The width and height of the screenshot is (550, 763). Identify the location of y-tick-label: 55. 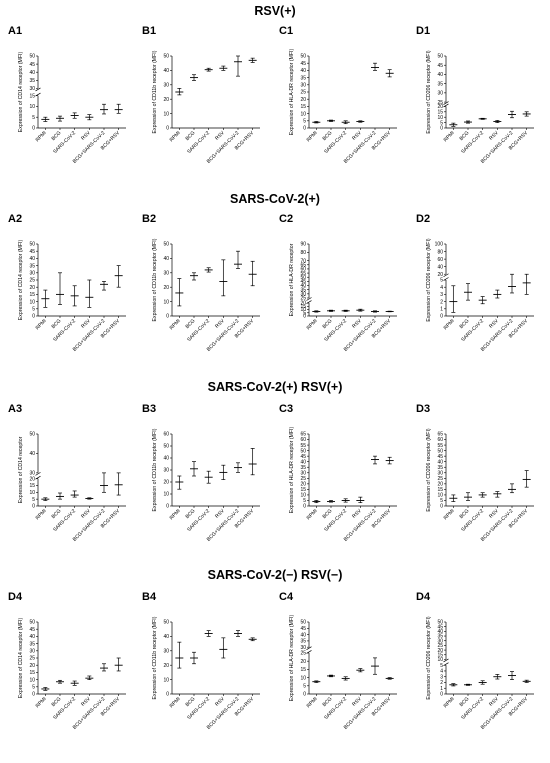
(303, 274).